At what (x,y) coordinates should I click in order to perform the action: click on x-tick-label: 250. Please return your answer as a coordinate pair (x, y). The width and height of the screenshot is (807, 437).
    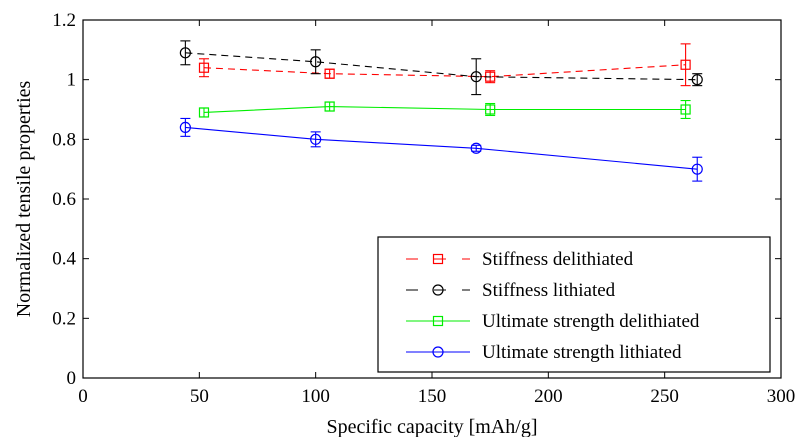
    Looking at the image, I should click on (664, 396).